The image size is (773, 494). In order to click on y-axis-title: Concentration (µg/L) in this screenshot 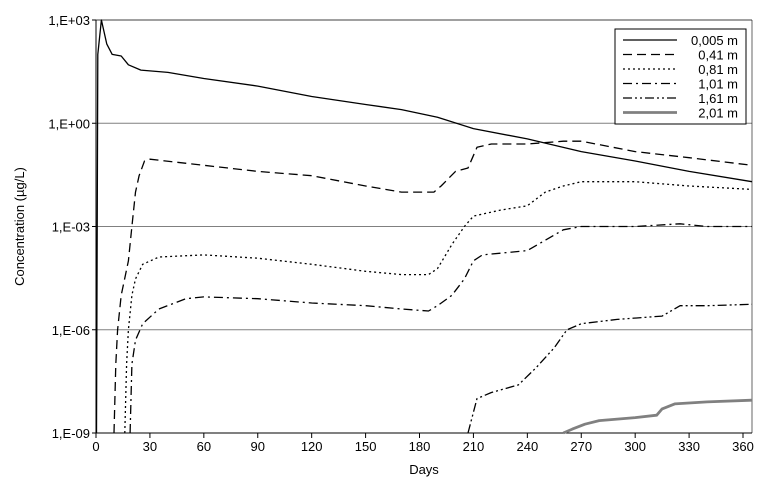, I will do `click(19, 226)`.